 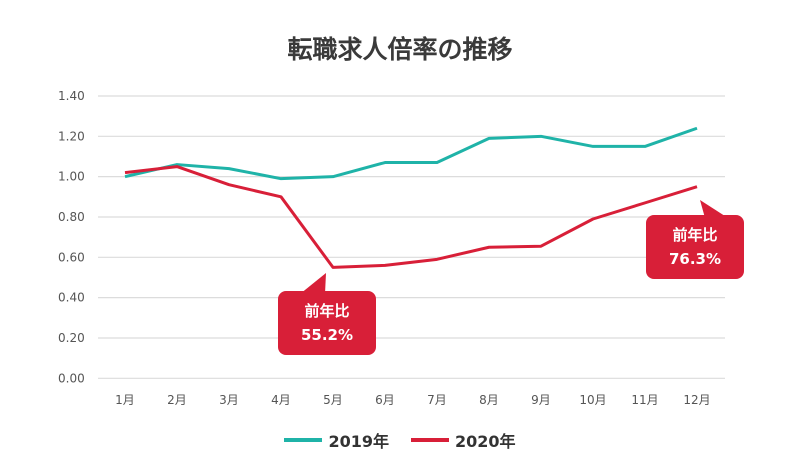 What do you see at coordinates (695, 247) in the screenshot?
I see `annotation-december: 前年比 76.3%` at bounding box center [695, 247].